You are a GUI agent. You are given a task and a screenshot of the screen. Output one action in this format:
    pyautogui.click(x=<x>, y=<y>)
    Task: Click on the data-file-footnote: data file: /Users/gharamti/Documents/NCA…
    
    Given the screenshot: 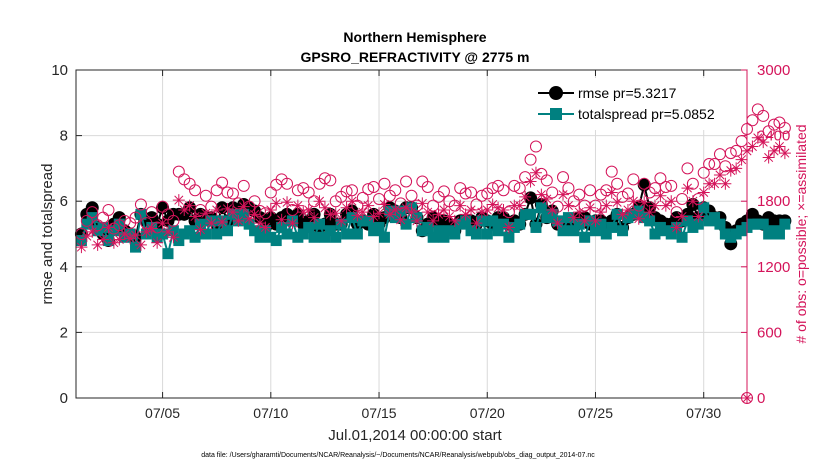 What is the action you would take?
    pyautogui.click(x=398, y=455)
    